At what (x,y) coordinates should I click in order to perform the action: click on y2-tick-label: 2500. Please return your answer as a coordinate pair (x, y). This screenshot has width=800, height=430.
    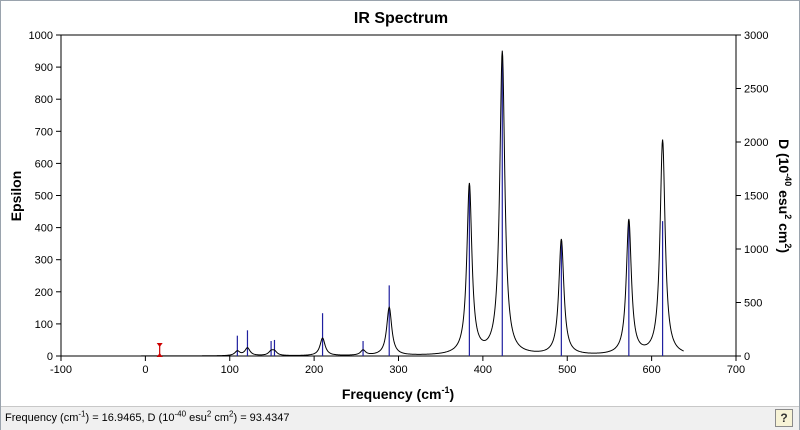
    Looking at the image, I should click on (756, 90).